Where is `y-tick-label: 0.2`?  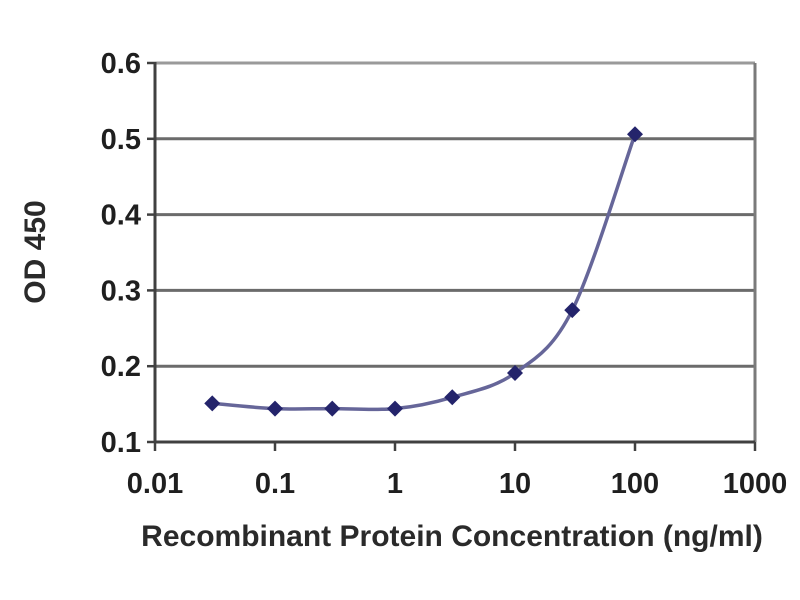 y-tick-label: 0.2 is located at coordinates (121, 367).